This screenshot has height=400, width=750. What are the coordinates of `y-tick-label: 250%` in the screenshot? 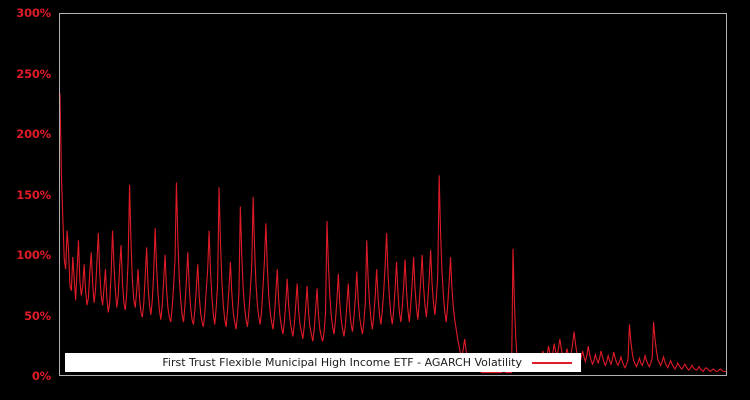 It's located at (33, 73).